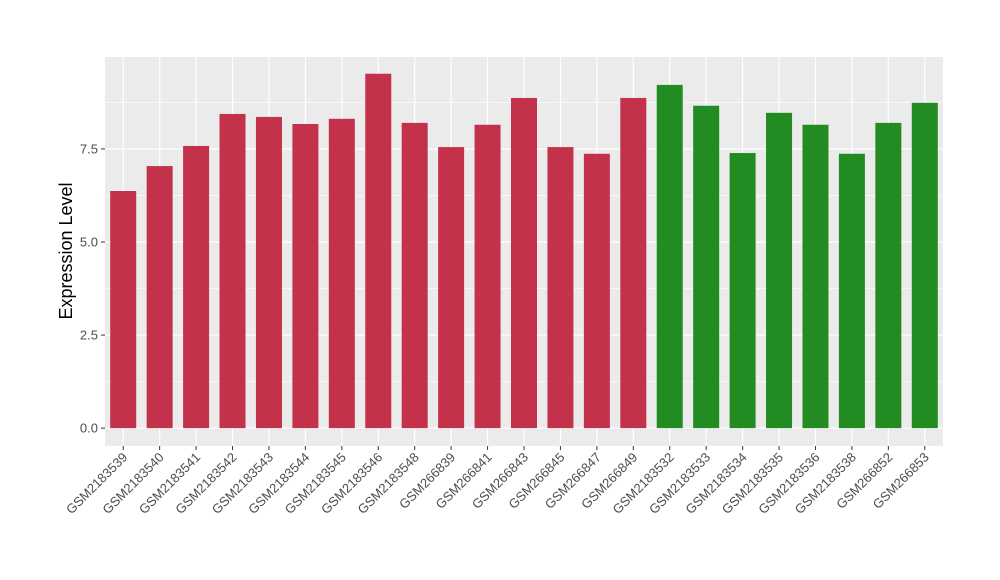 The height and width of the screenshot is (580, 1000). What do you see at coordinates (232, 271) in the screenshot?
I see `bar-GSM2183542` at bounding box center [232, 271].